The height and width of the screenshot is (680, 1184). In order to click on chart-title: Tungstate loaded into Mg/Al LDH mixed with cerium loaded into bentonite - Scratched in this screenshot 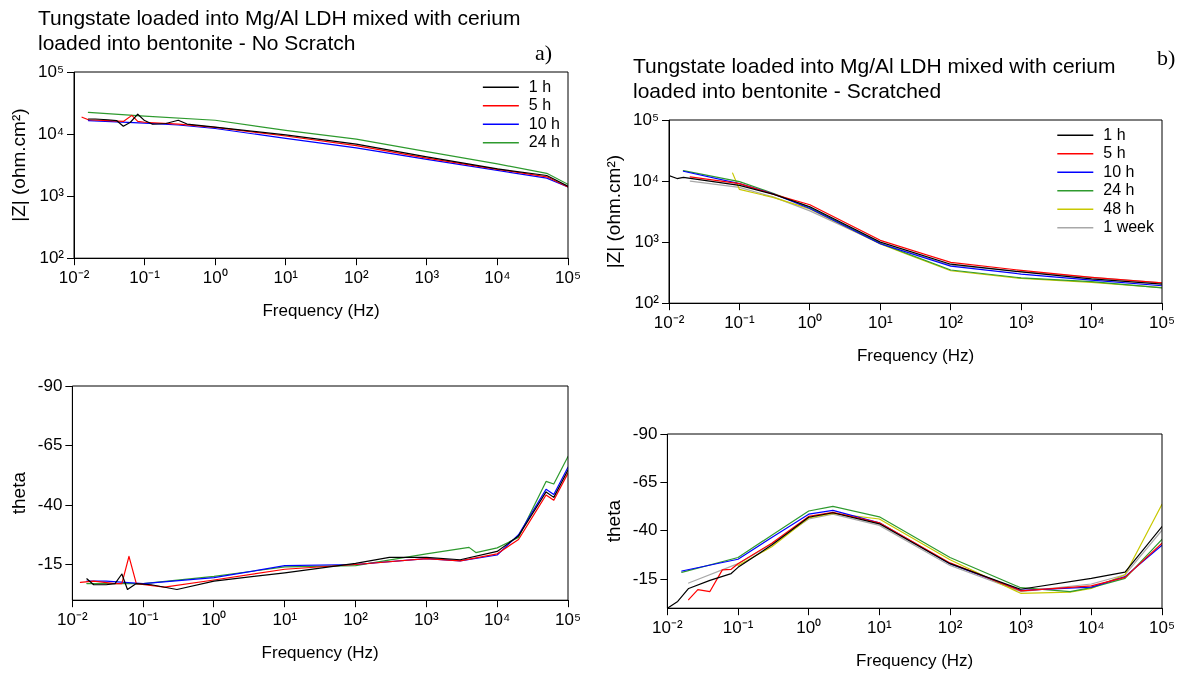, I will do `click(875, 78)`.